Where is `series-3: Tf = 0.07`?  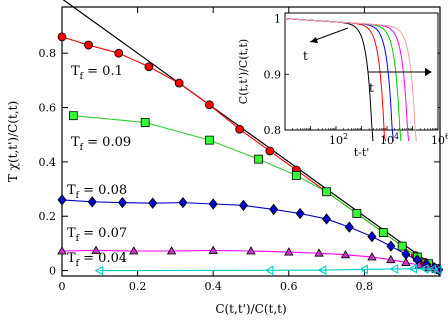 series-3: Tf = 0.07 is located at coordinates (249, 249).